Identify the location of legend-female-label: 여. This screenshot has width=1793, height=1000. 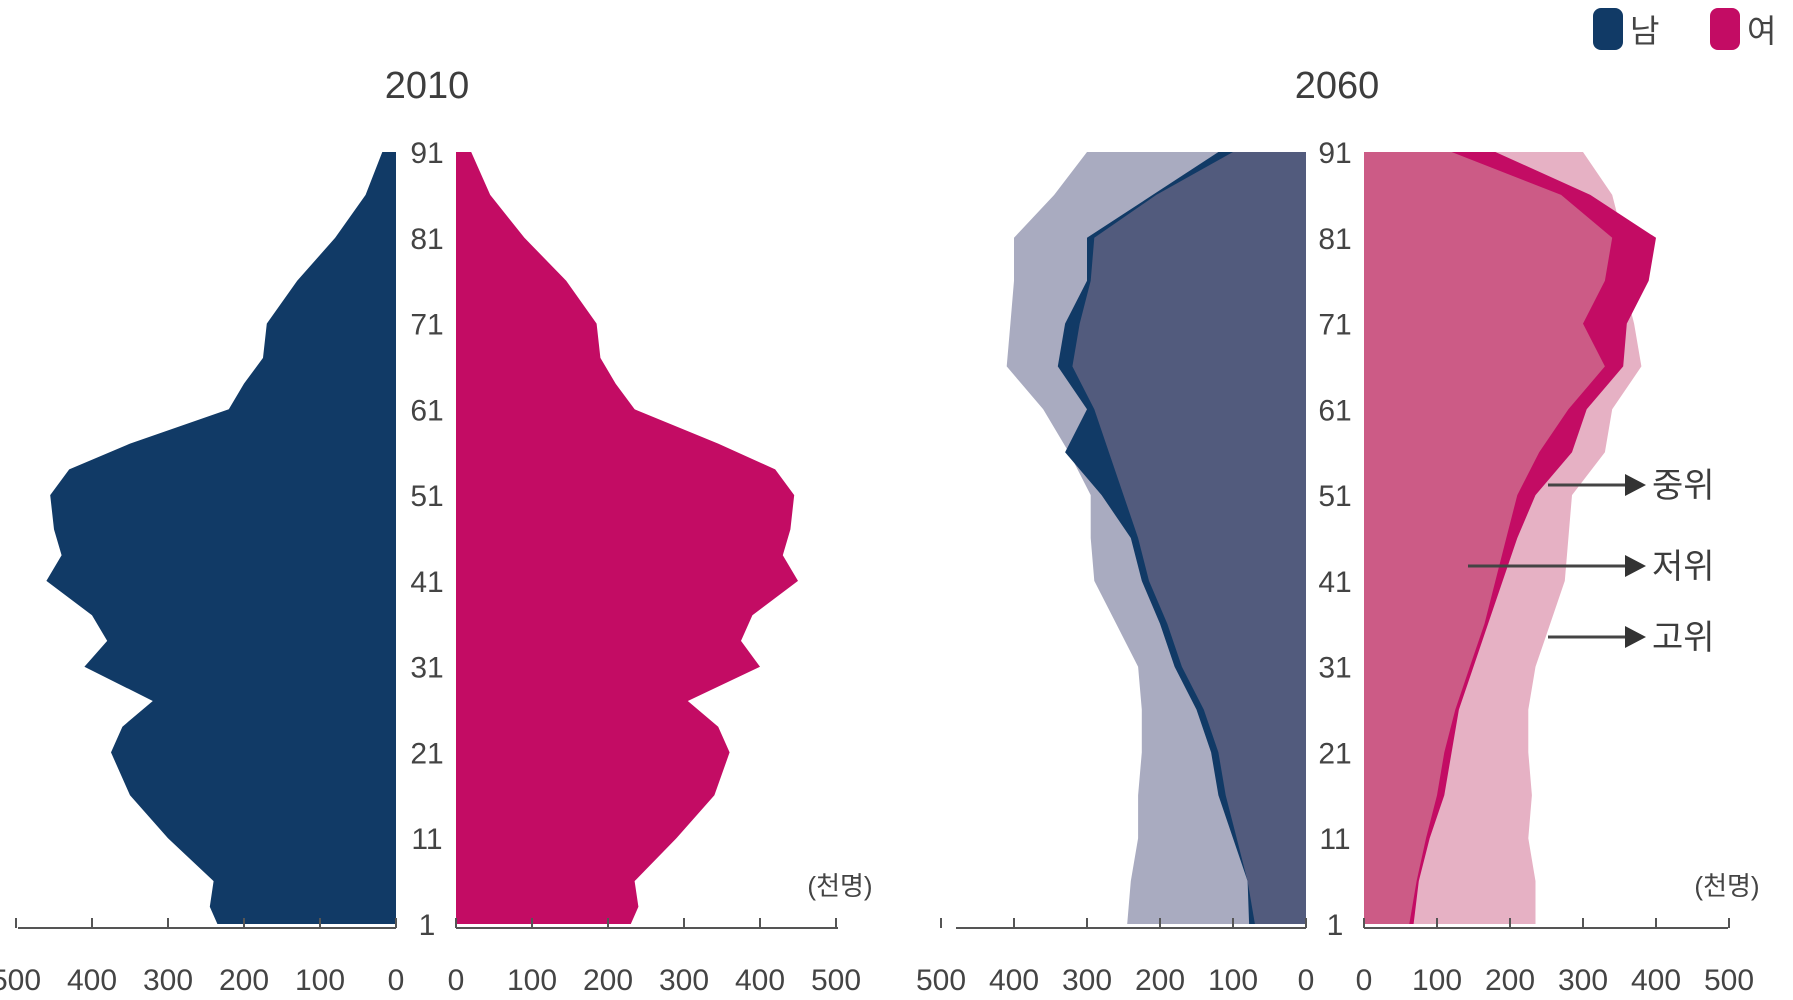
(1761, 31).